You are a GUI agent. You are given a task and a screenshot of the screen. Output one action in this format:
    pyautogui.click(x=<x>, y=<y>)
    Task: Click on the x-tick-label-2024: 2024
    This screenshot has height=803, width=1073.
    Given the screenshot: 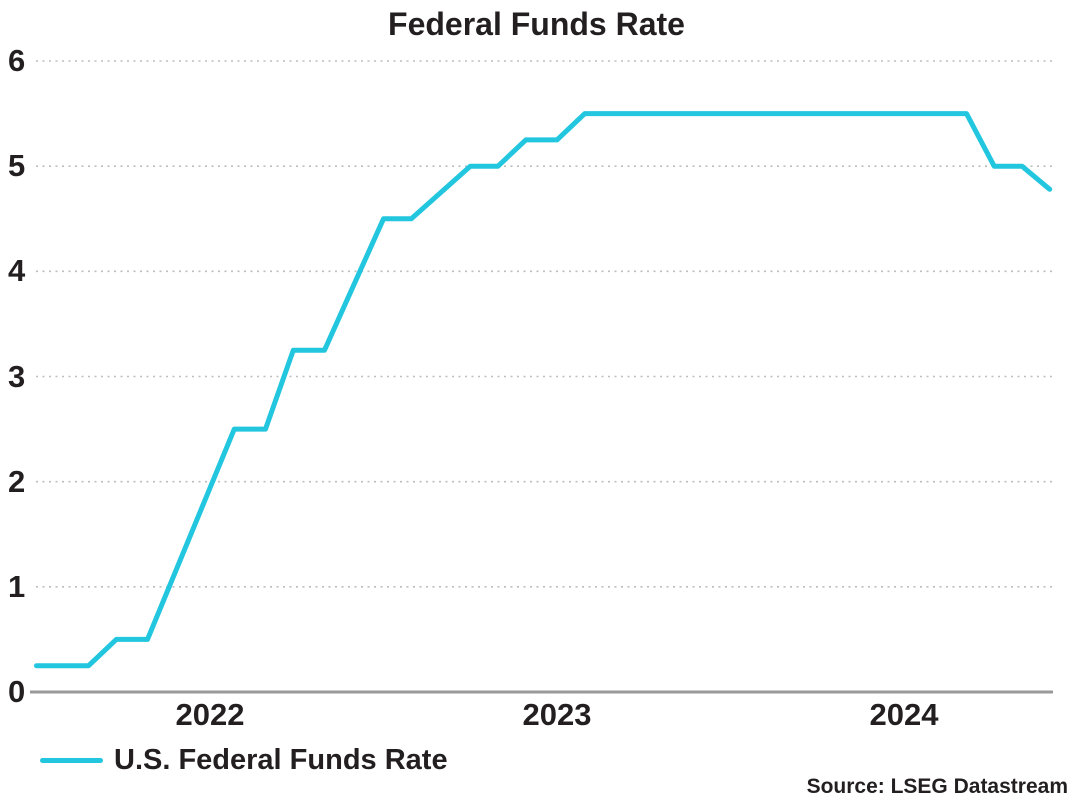 What is the action you would take?
    pyautogui.click(x=904, y=714)
    